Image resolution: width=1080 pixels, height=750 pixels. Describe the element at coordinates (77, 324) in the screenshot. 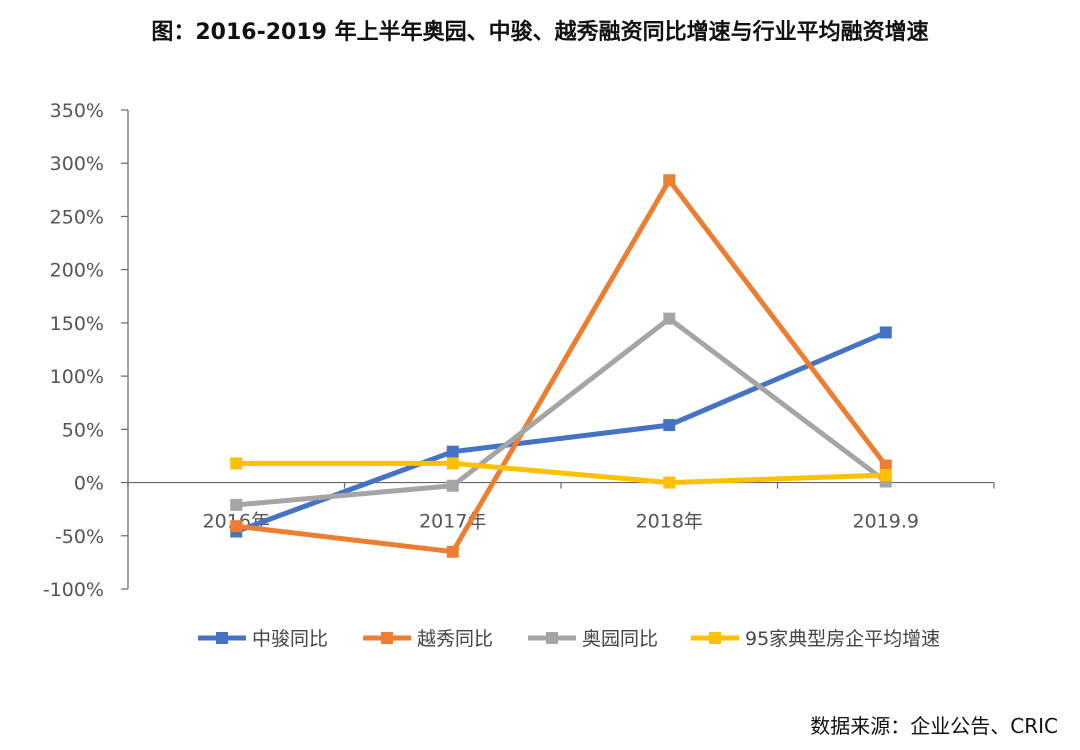

I see `y-tick-label: 150%` at that location.